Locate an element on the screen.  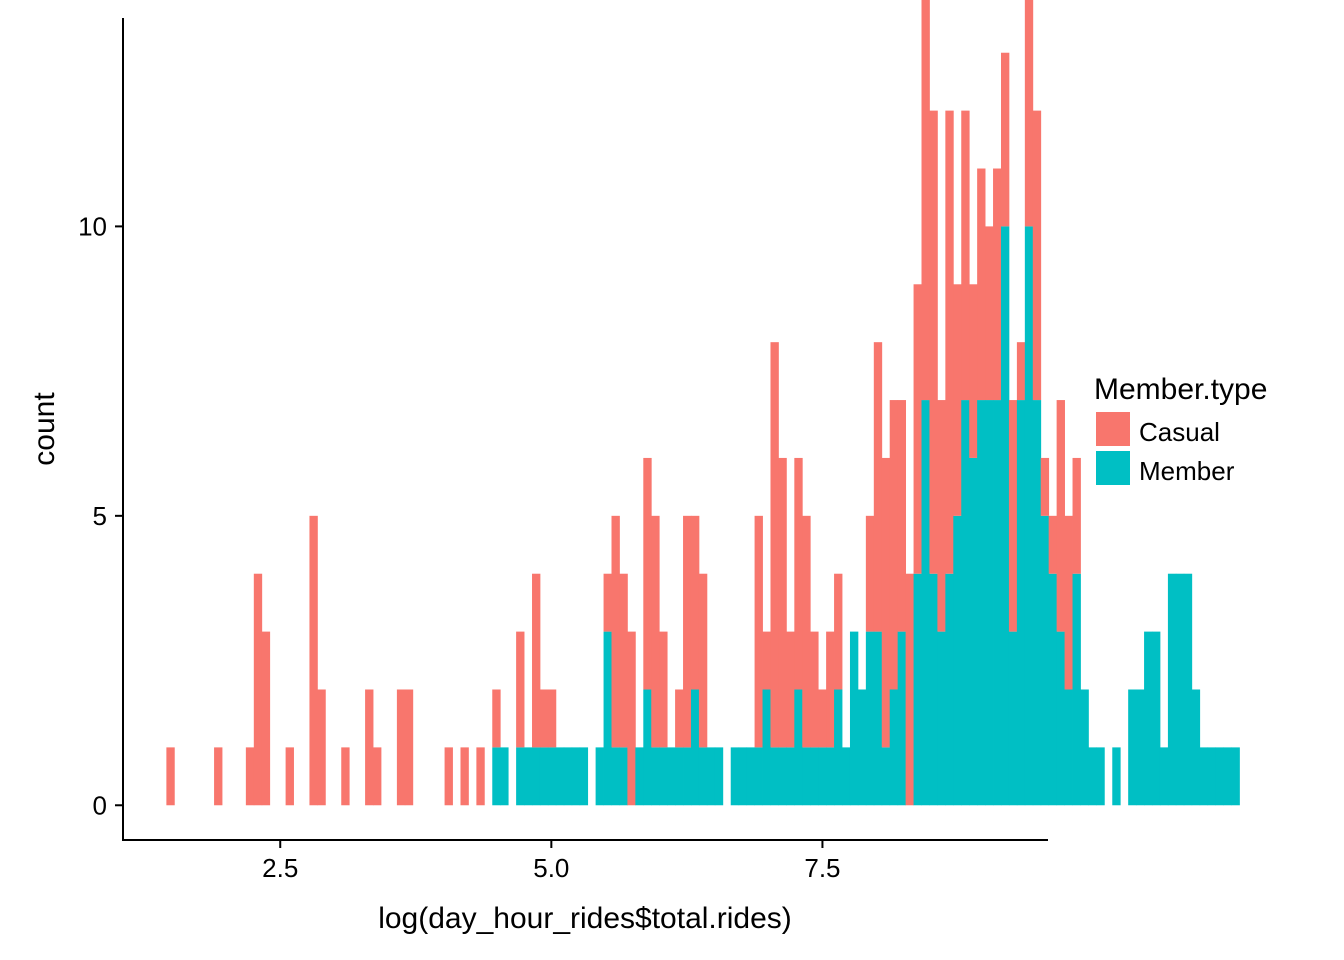
y-tick-label: 10 is located at coordinates (92, 226).